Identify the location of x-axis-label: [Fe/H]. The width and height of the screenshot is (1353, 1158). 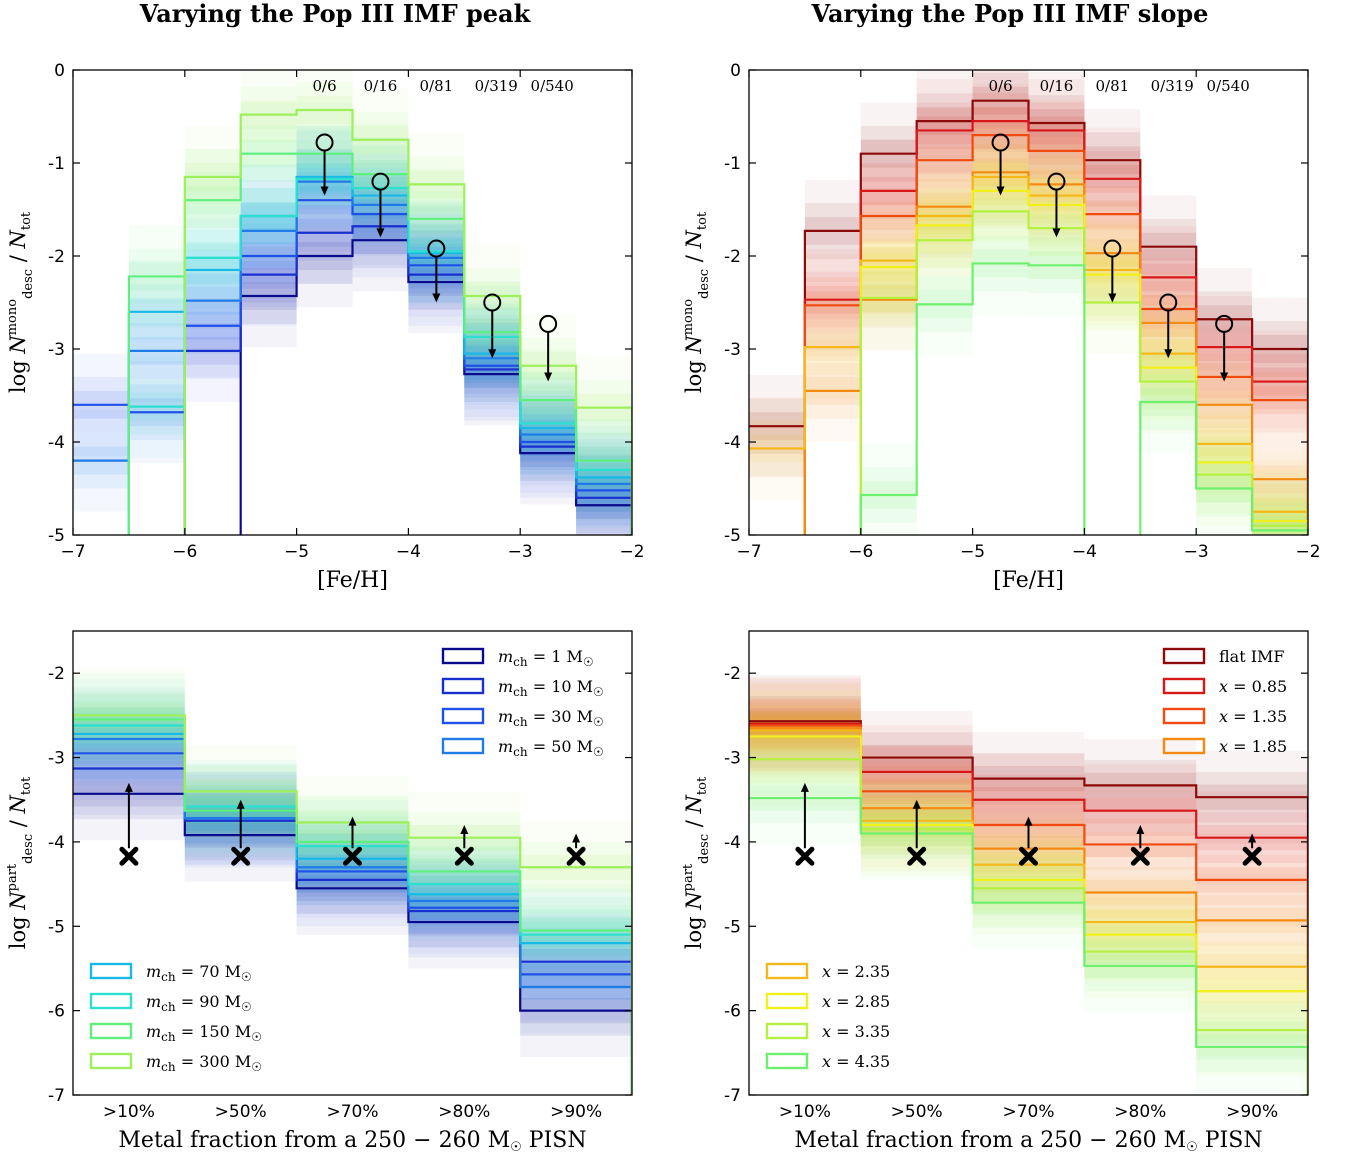
(352, 580).